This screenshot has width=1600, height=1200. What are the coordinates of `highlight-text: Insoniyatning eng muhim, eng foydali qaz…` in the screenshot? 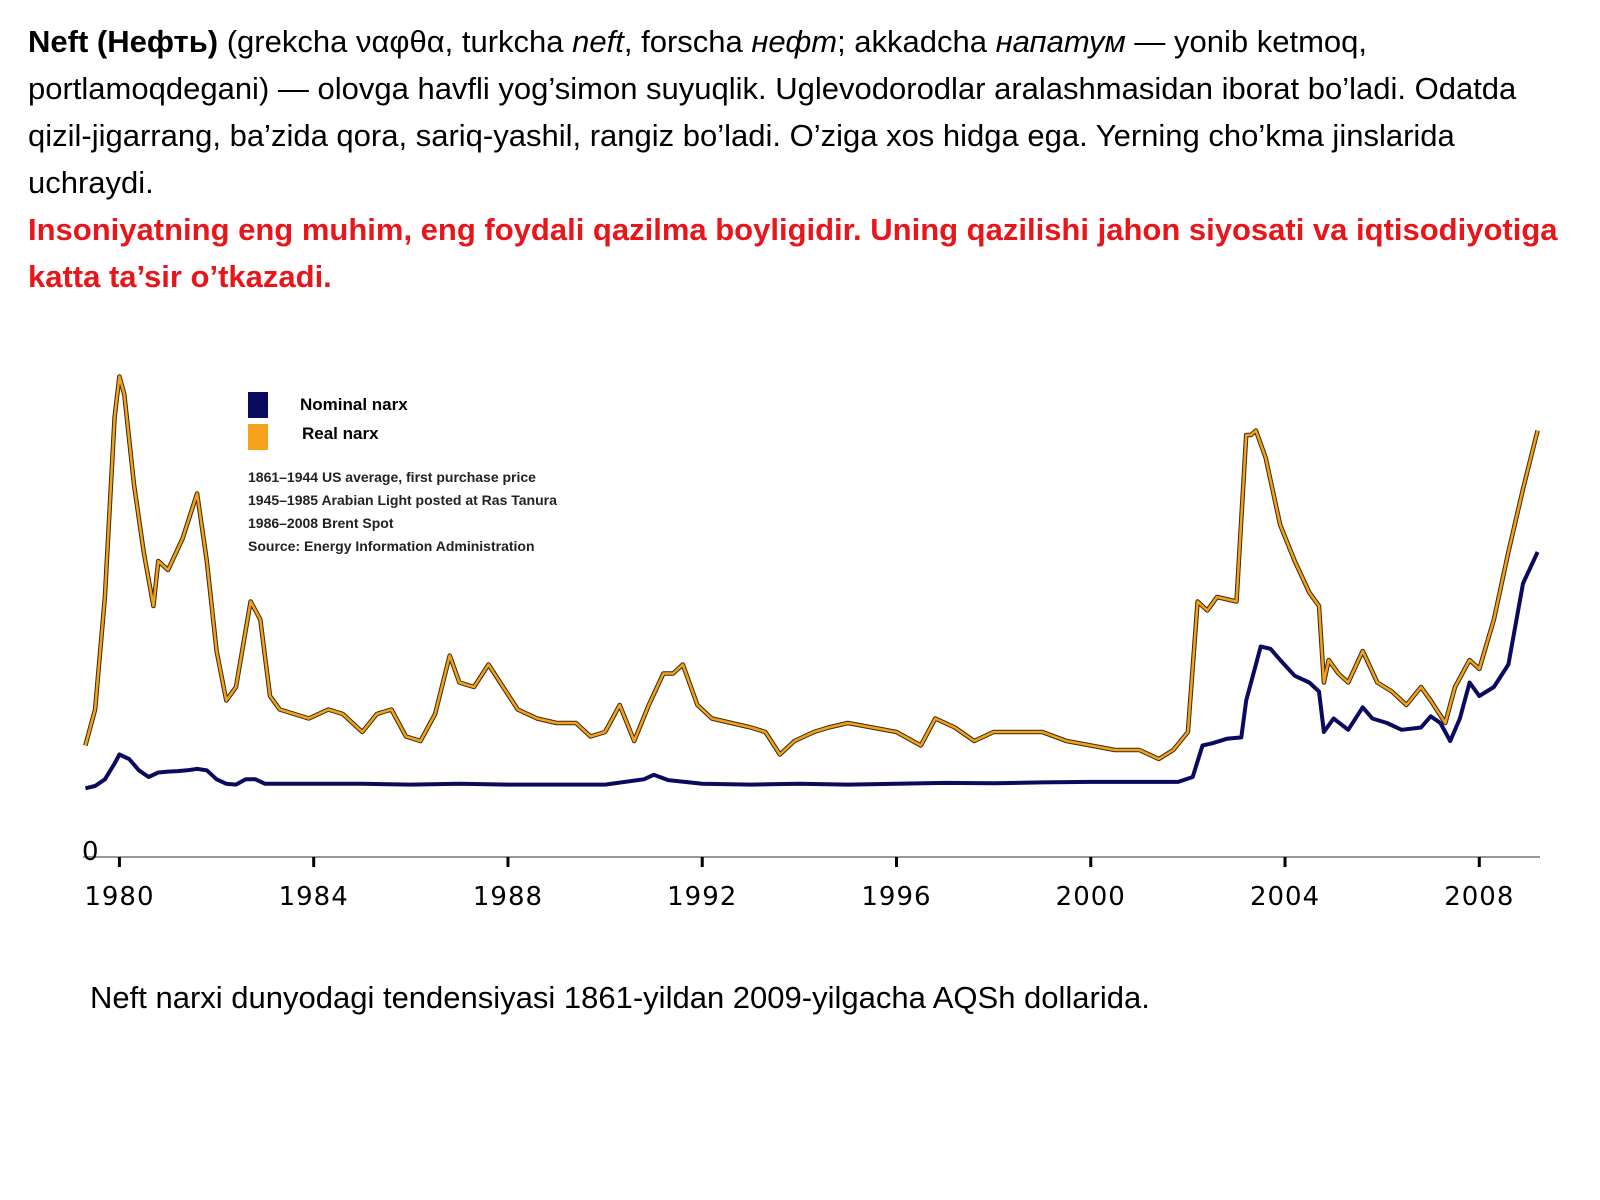 It's located at (793, 253).